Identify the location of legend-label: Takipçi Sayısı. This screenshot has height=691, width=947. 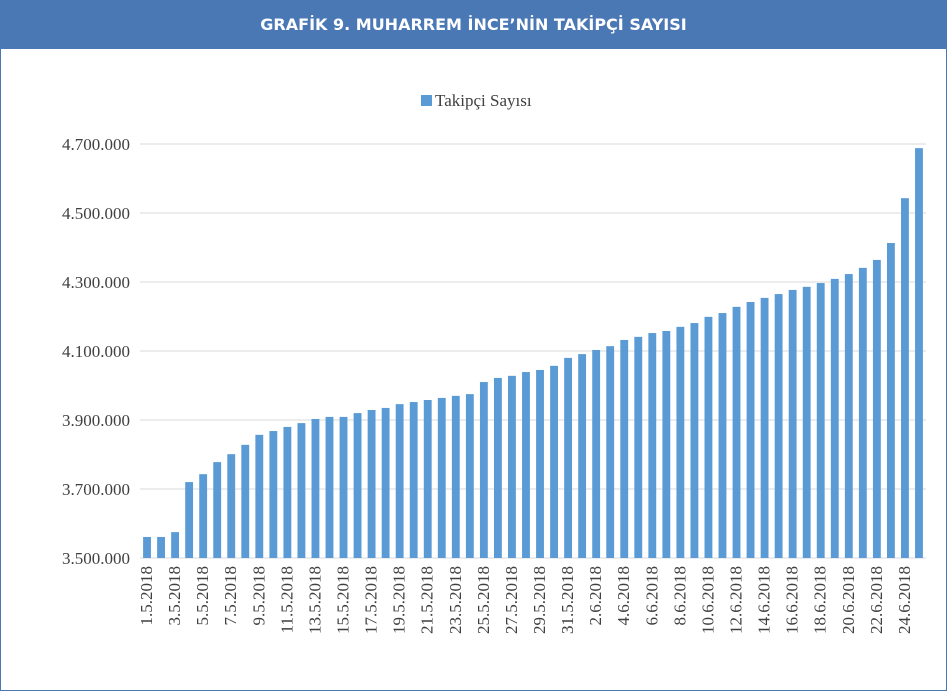
(483, 100).